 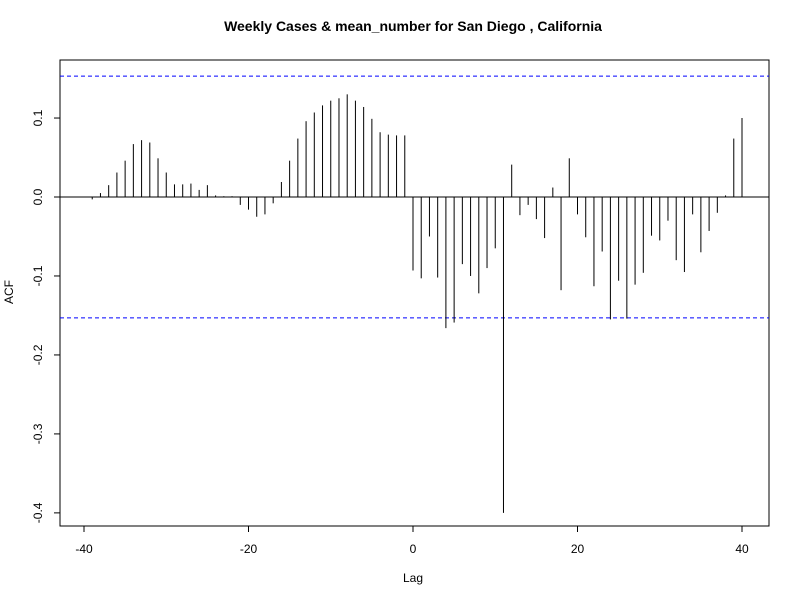 What do you see at coordinates (38, 275) in the screenshot?
I see `y-tick-label: -0.1` at bounding box center [38, 275].